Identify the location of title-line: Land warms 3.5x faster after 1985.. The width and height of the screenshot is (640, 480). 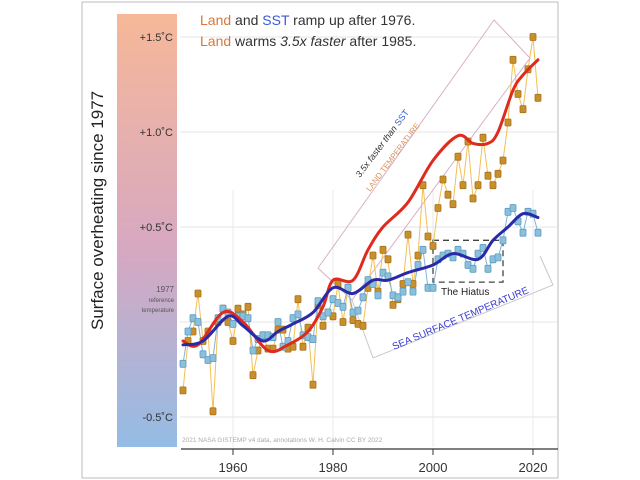
(308, 41).